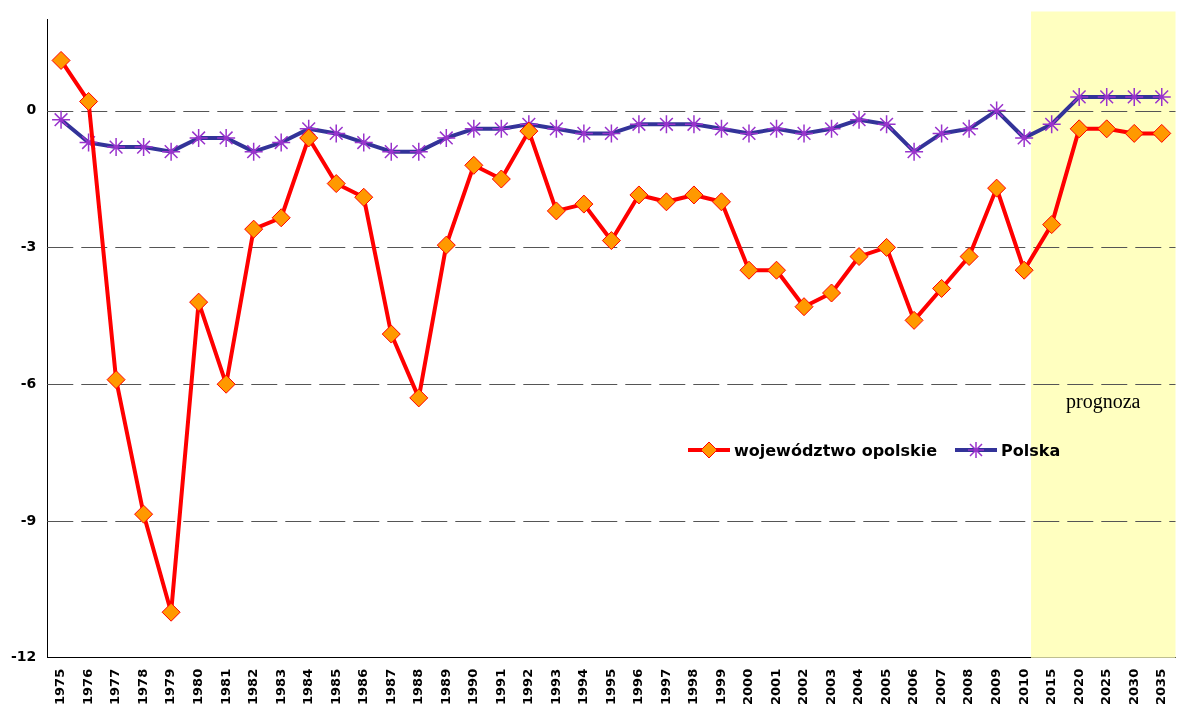 This screenshot has width=1194, height=713. What do you see at coordinates (473, 687) in the screenshot?
I see `x-tick-label: 1990` at bounding box center [473, 687].